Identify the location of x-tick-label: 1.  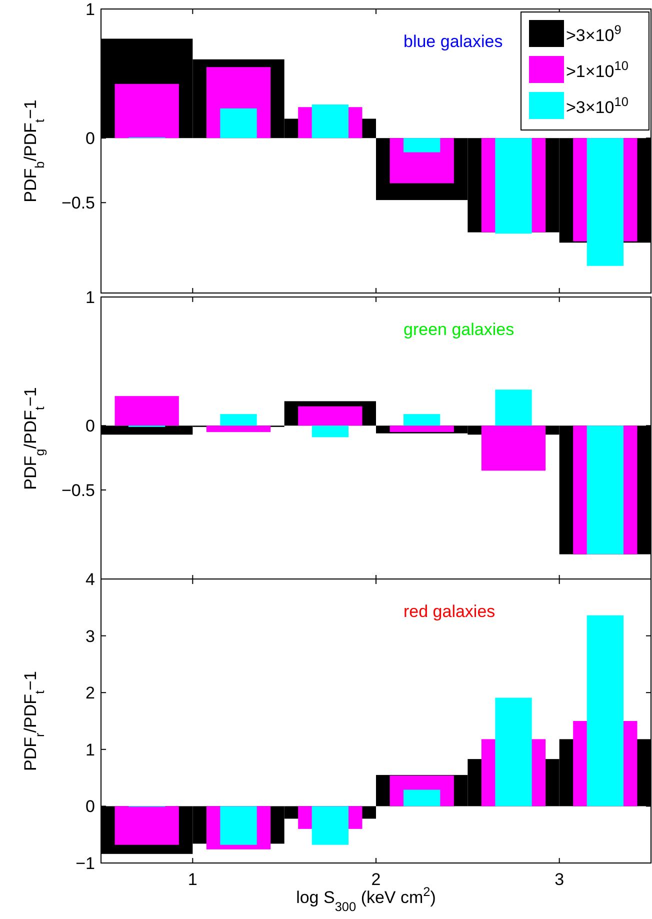
(193, 879).